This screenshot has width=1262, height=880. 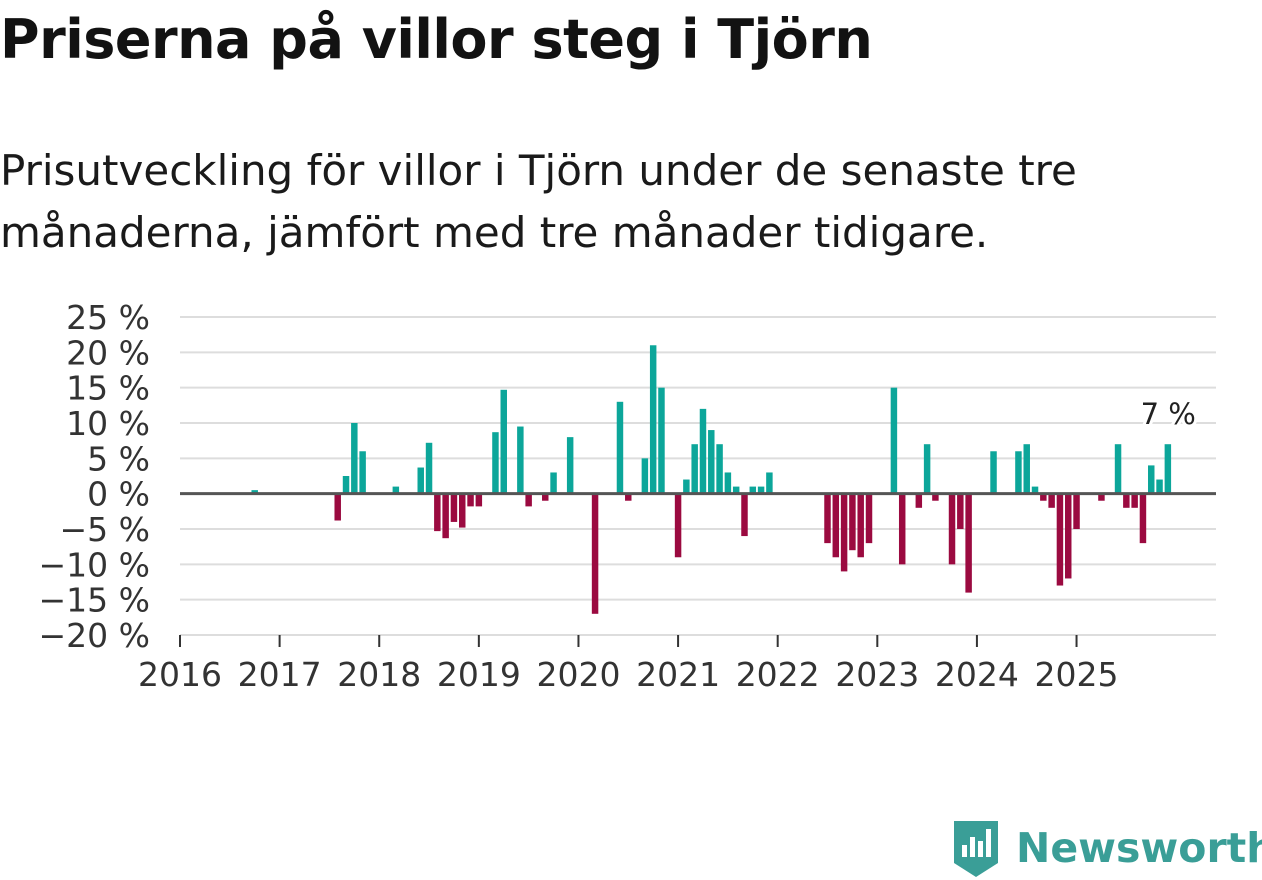 I want to click on x-tick-label: 2016, so click(x=180, y=674).